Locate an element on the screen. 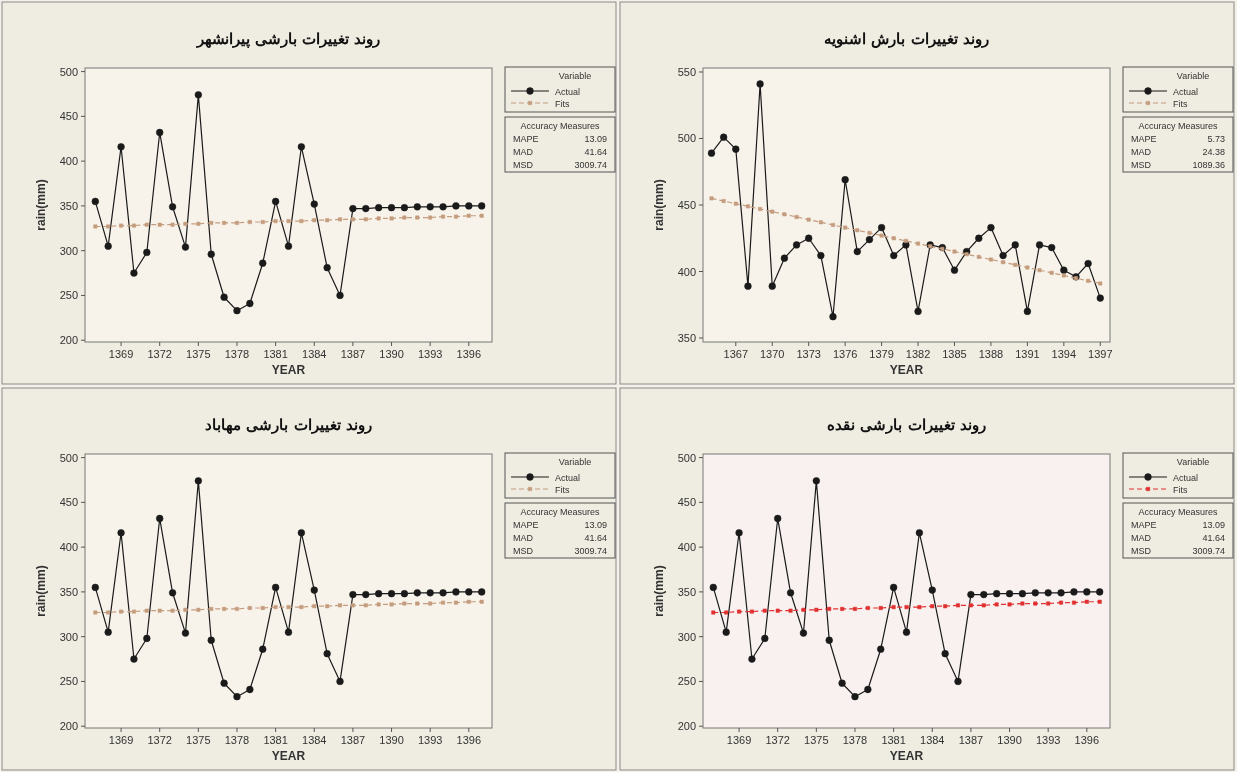  x-tick-label: 1370 is located at coordinates (772, 354).